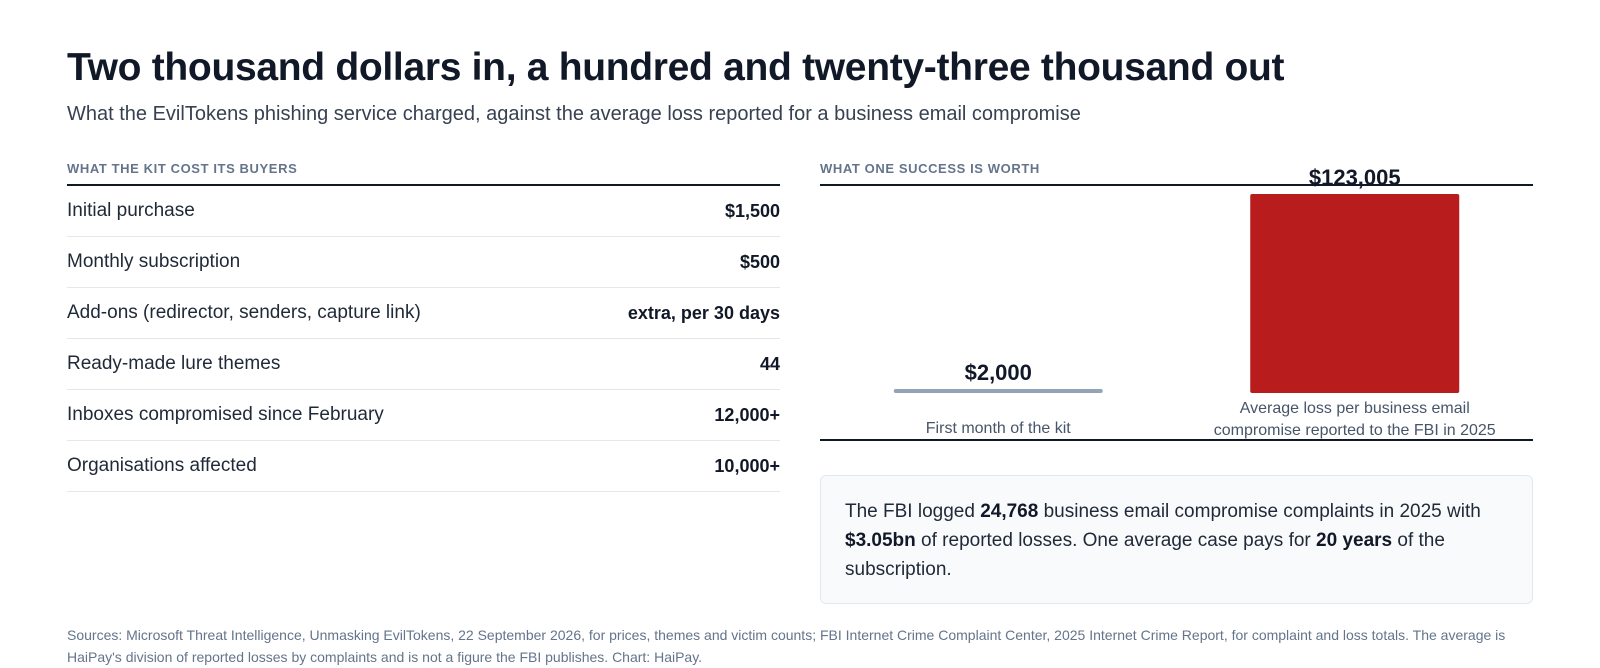  I want to click on row-value: 44, so click(769, 363).